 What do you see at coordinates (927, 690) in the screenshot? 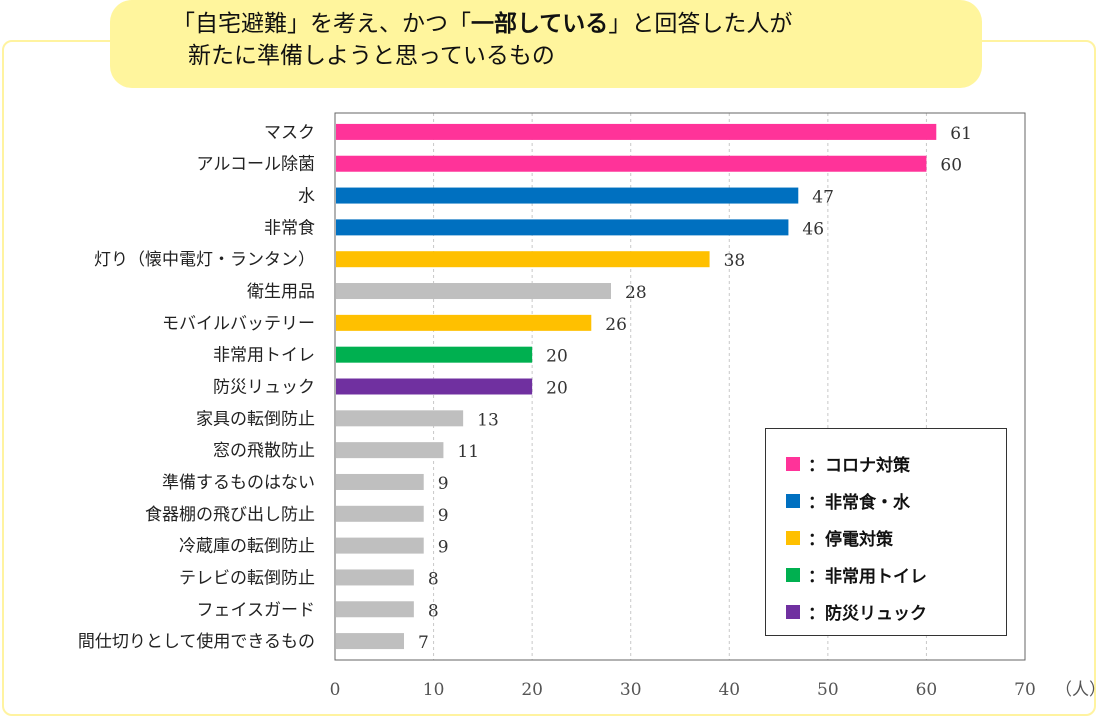
I see `x-tick-label: 60` at bounding box center [927, 690].